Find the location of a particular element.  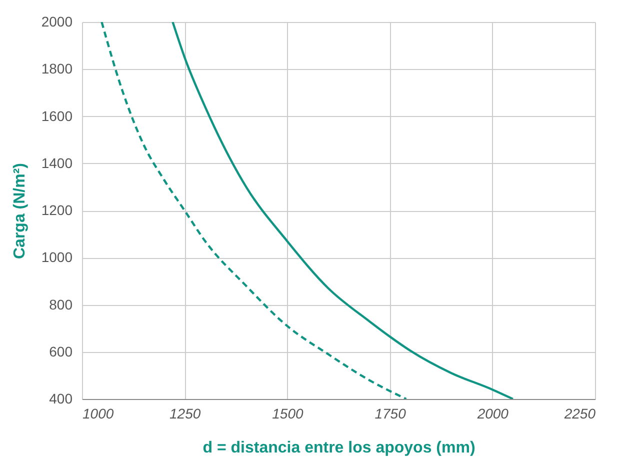

y-tick-label: 600 is located at coordinates (61, 351).